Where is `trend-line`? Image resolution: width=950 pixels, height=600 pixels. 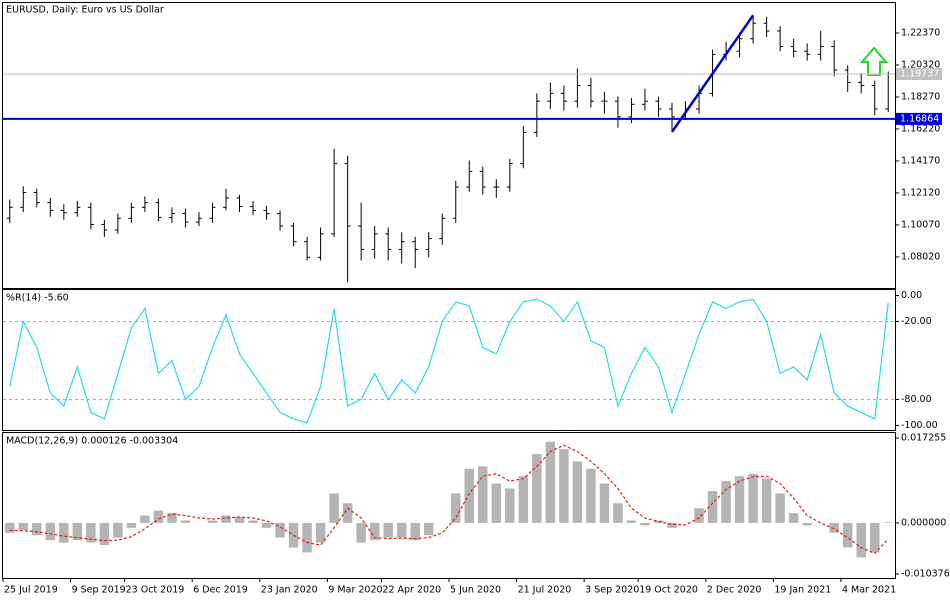 trend-line is located at coordinates (712, 73).